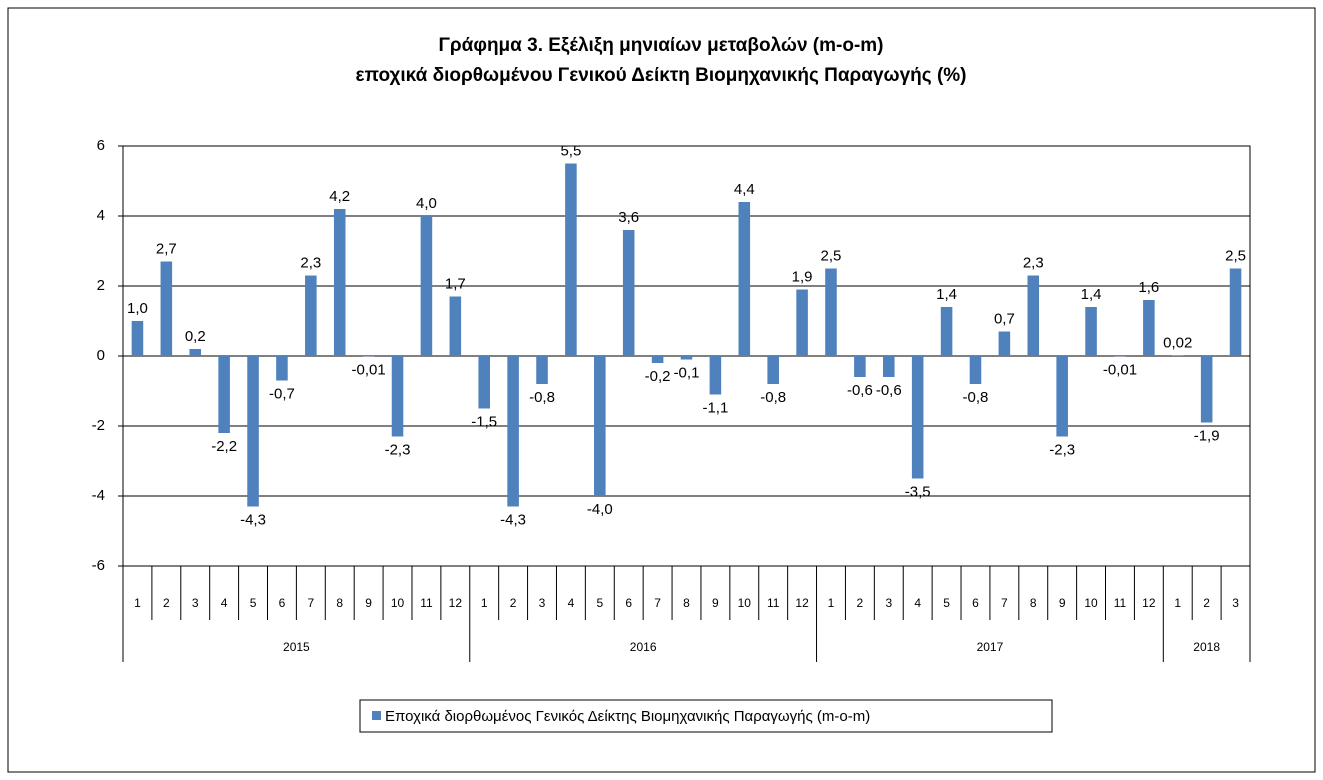  What do you see at coordinates (282, 393) in the screenshot?
I see `value-label: -0,7` at bounding box center [282, 393].